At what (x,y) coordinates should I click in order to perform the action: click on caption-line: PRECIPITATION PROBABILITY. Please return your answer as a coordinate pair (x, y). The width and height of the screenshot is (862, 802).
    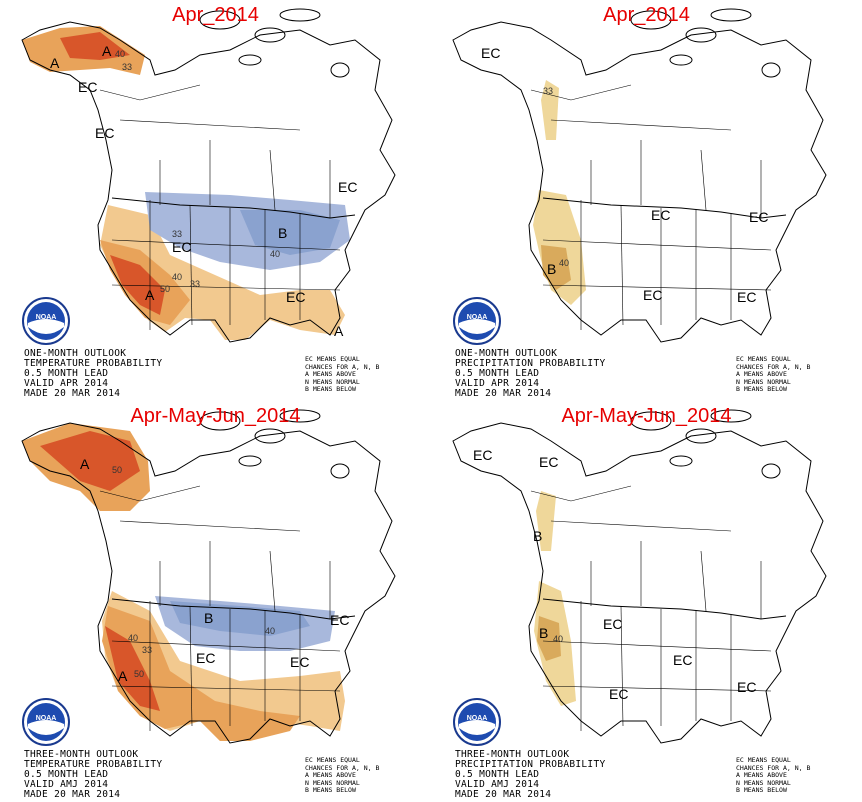
    Looking at the image, I should click on (530, 363).